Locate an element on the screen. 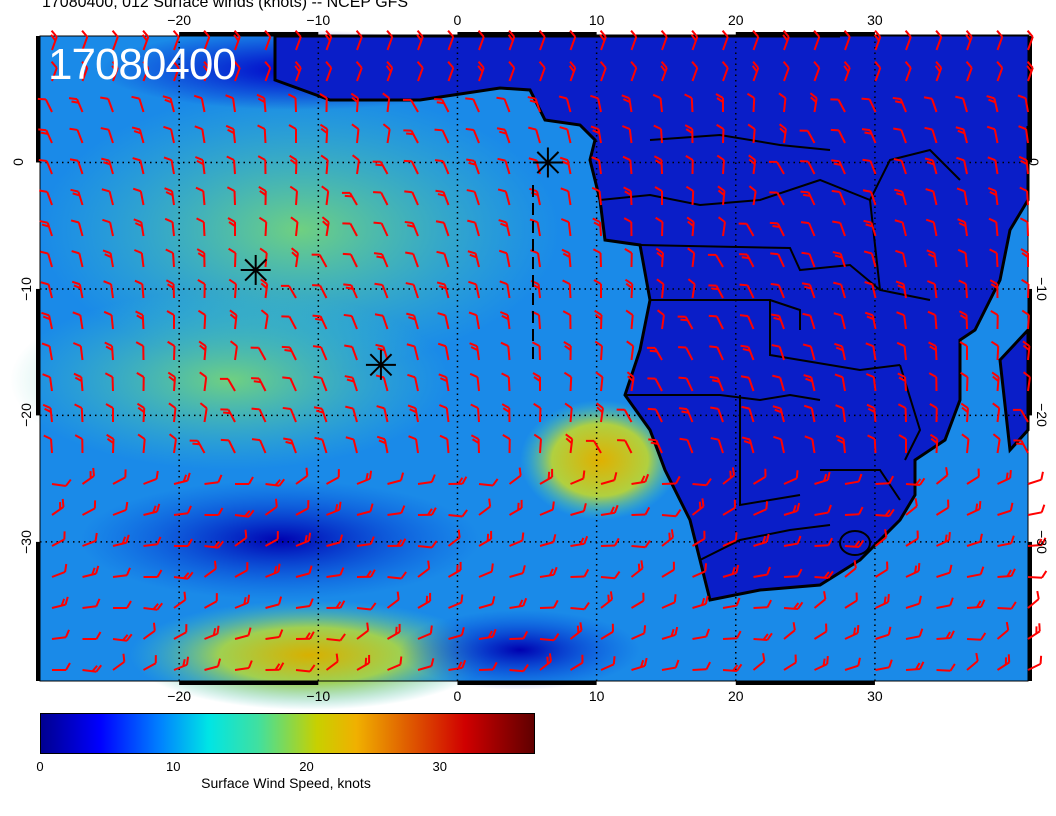 The height and width of the screenshot is (816, 1056). date-stamp: 17080400 is located at coordinates (142, 64).